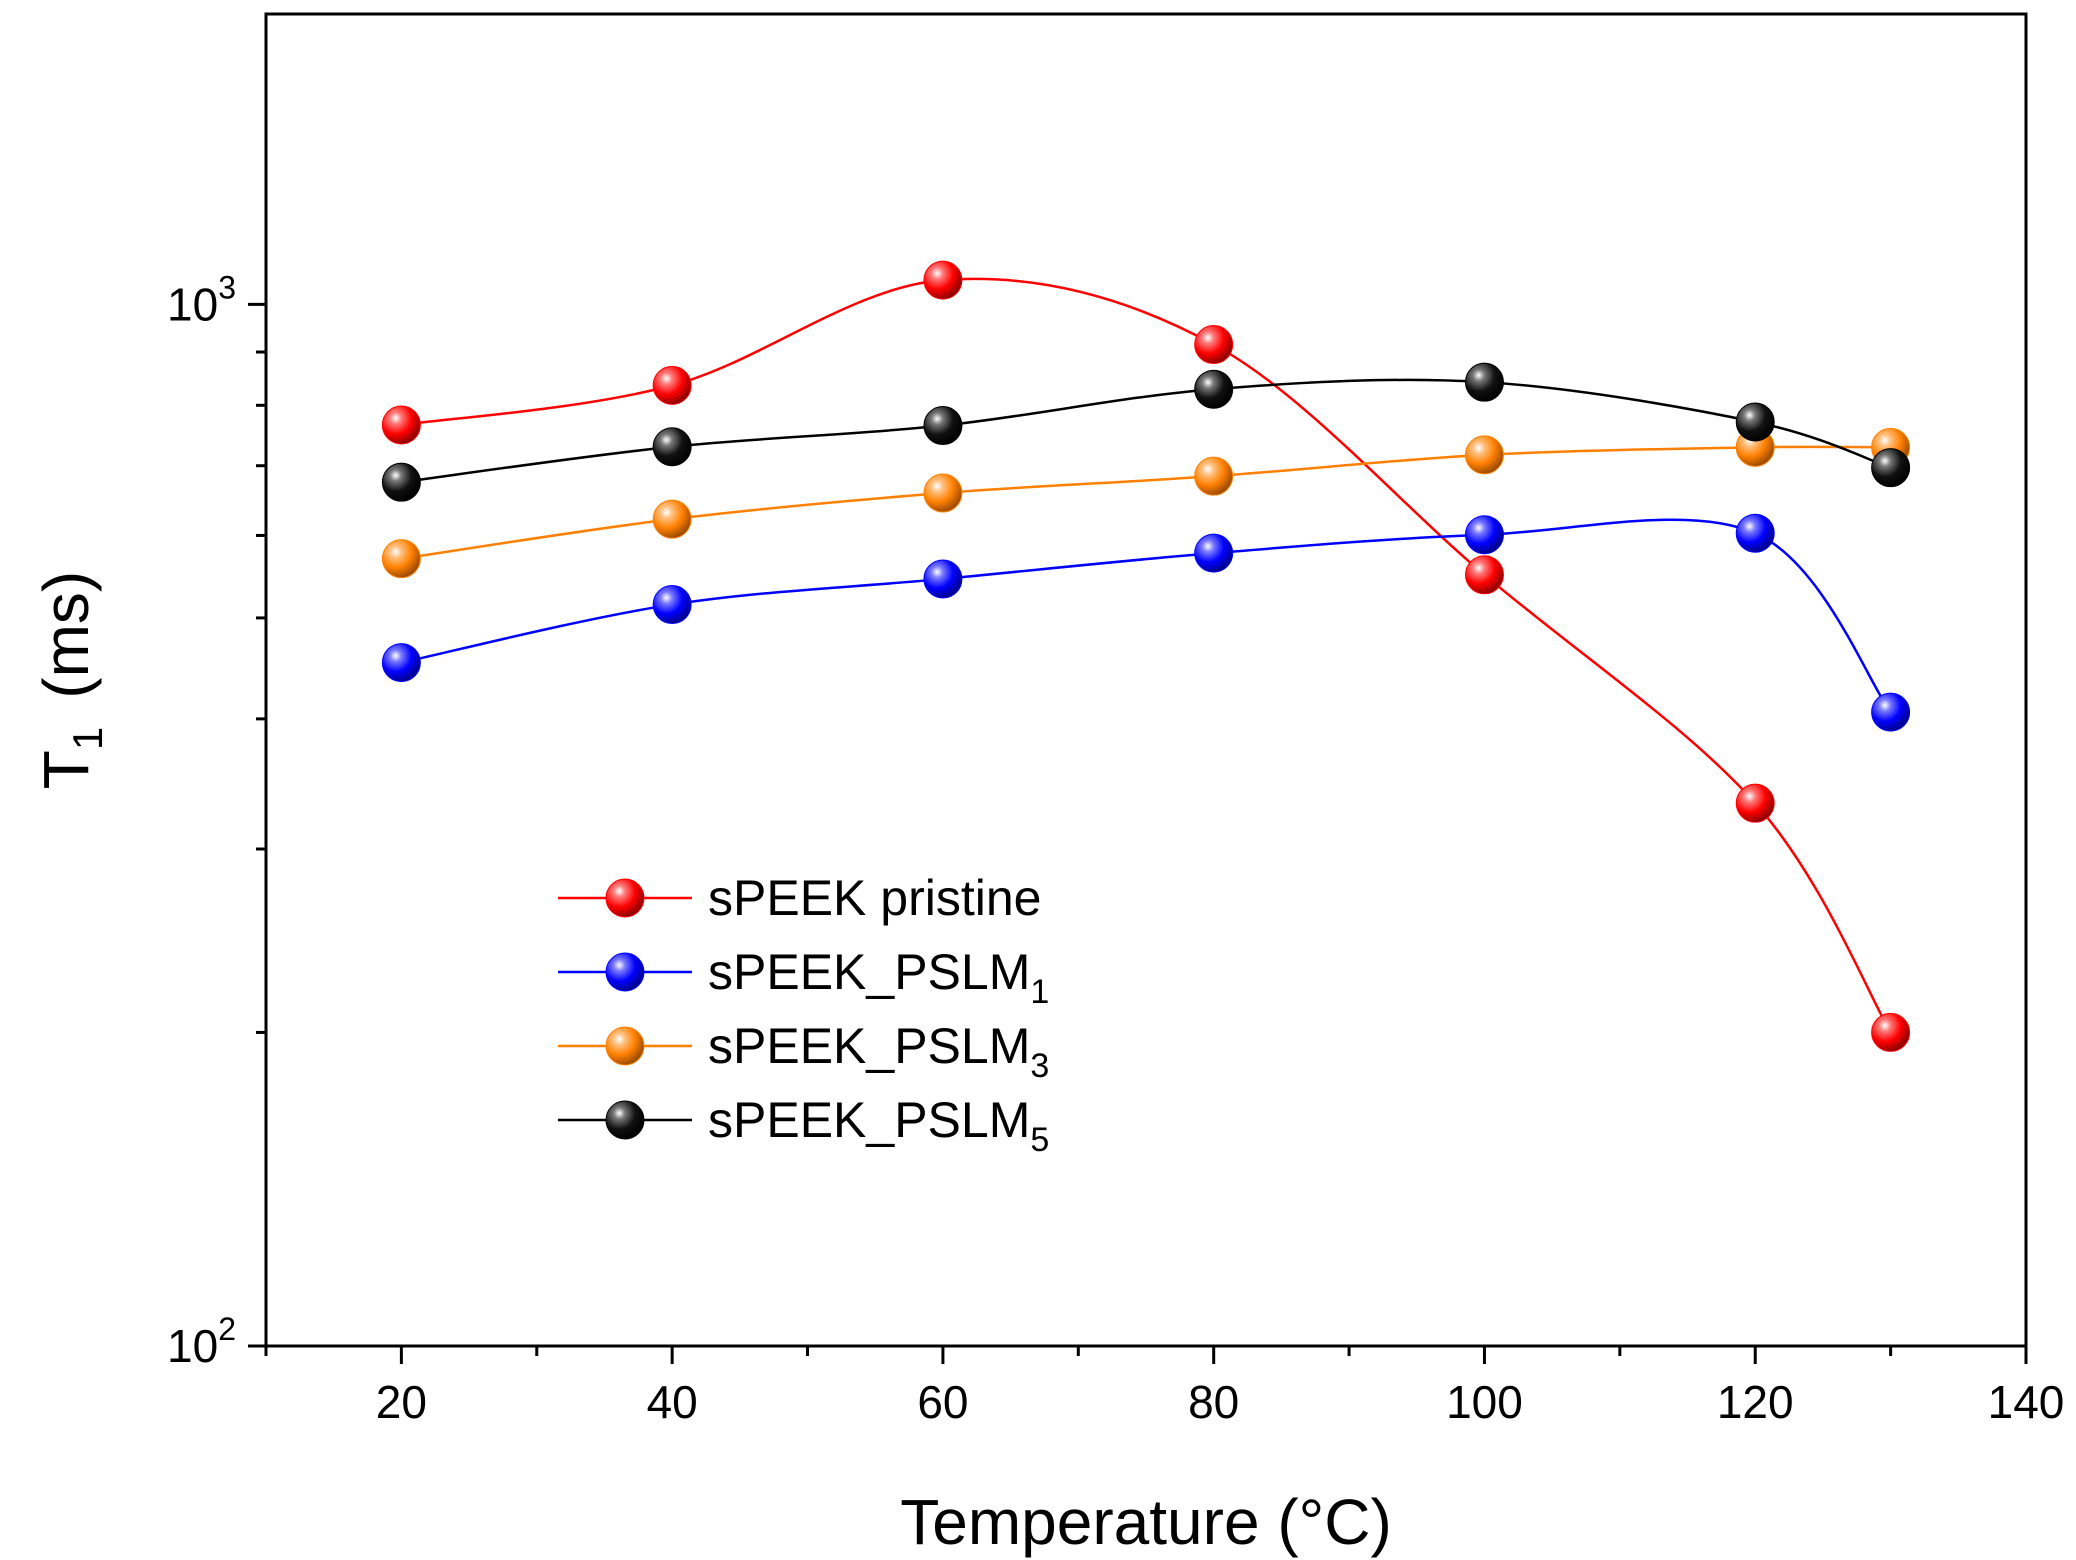 This screenshot has height=1560, width=2076. I want to click on x-tick-label: 80, so click(1213, 1402).